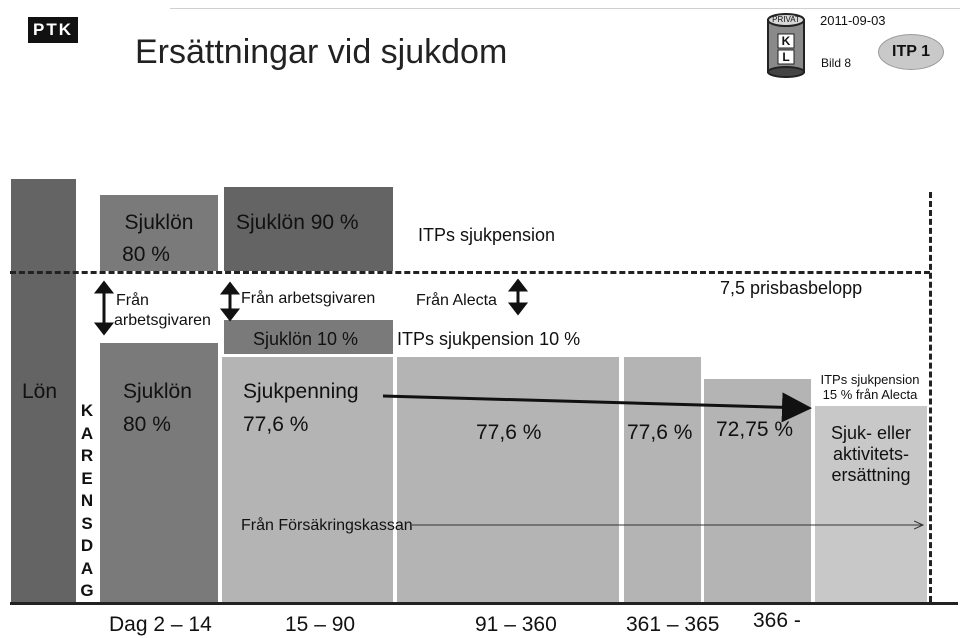 This screenshot has height=638, width=960. What do you see at coordinates (160, 624) in the screenshot?
I see `period-label-2-14: Dag 2 – 14` at bounding box center [160, 624].